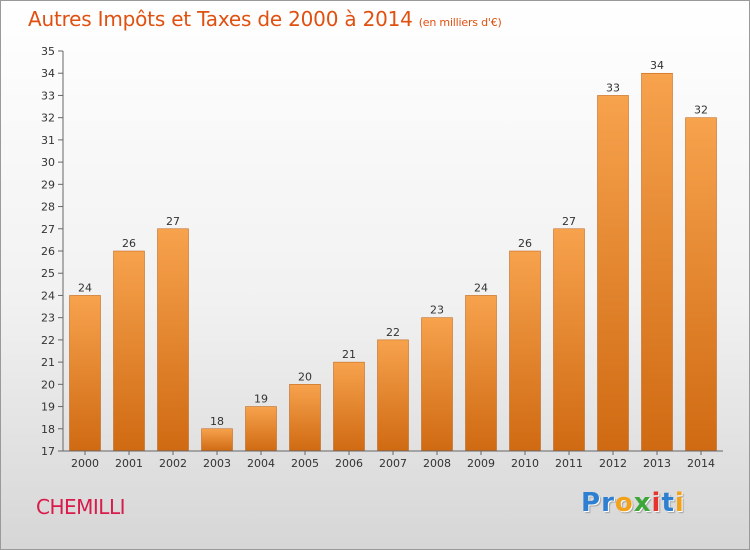 This screenshot has width=750, height=550. I want to click on proxiti-logo: Proxiti, so click(633, 503).